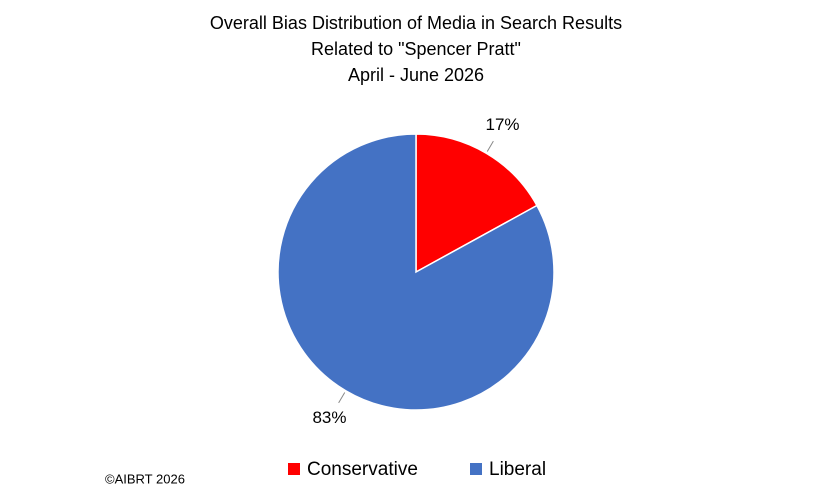 Image resolution: width=827 pixels, height=497 pixels. Describe the element at coordinates (416, 49) in the screenshot. I see `chart-title: Related to "Spencer Pratt"` at that location.